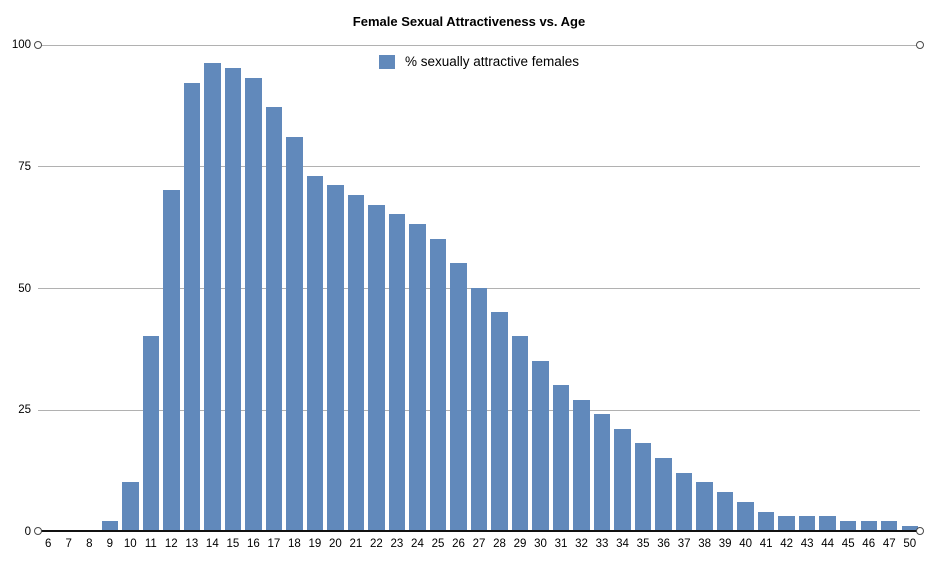 The width and height of the screenshot is (938, 561). What do you see at coordinates (848, 544) in the screenshot?
I see `x-tick-label-45: 45` at bounding box center [848, 544].